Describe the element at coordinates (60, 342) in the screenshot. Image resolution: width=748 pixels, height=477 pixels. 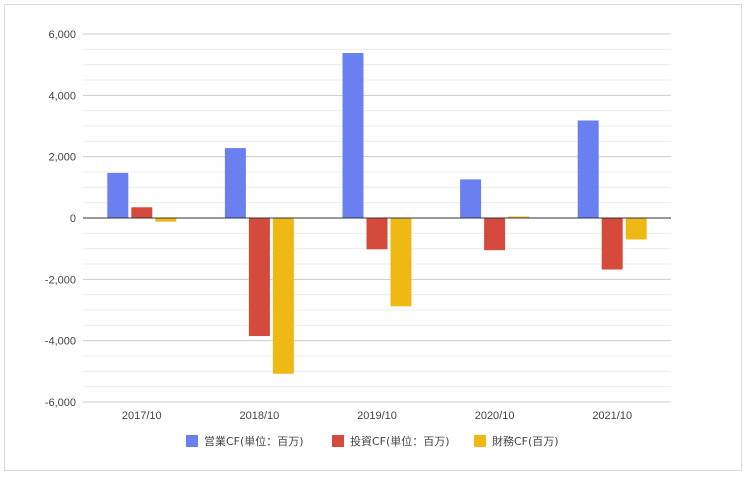
I see `y-tick-label: -4,000` at that location.